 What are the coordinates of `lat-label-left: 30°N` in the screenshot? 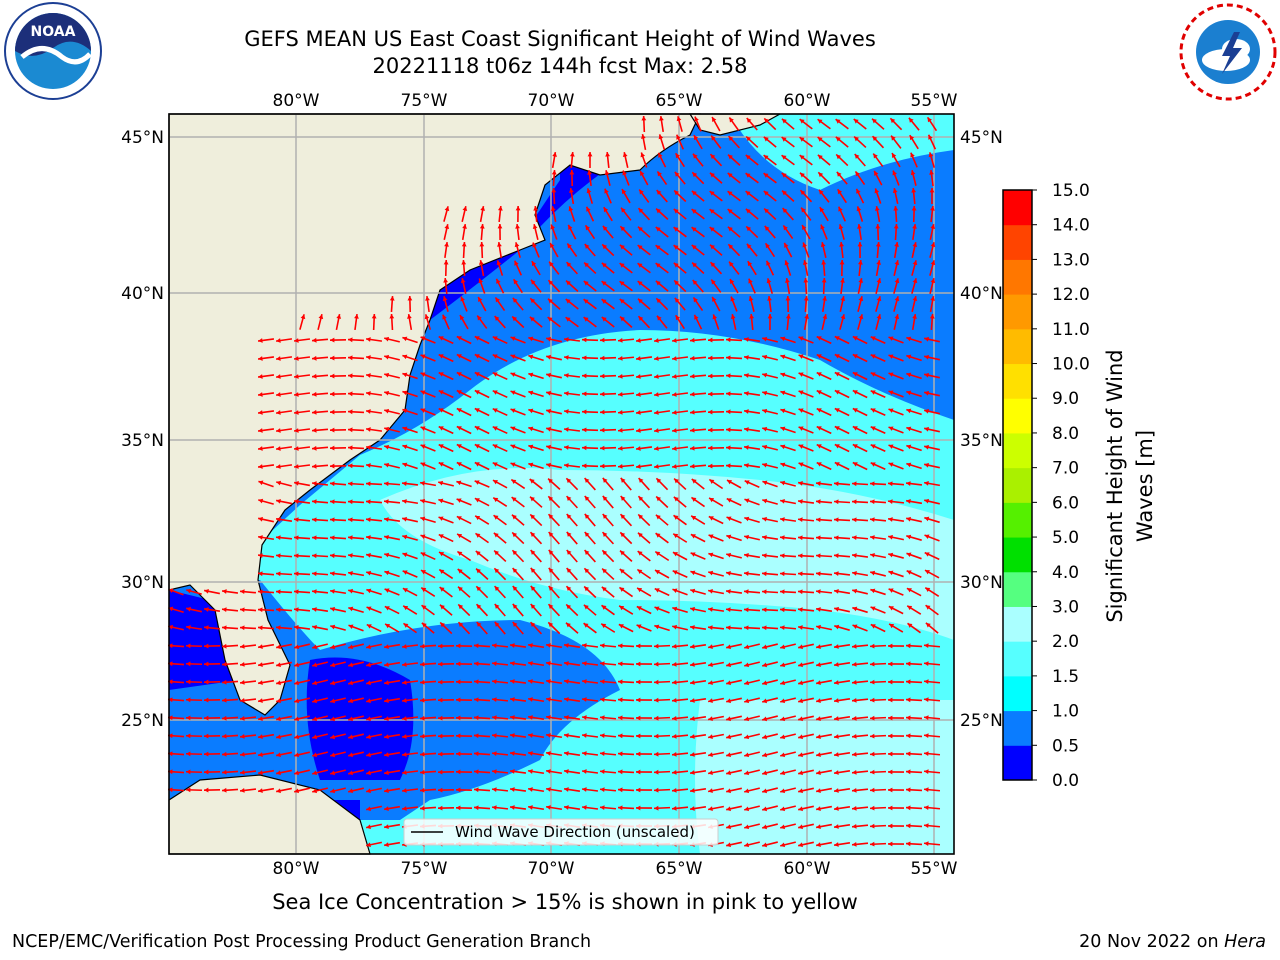 It's located at (142, 583).